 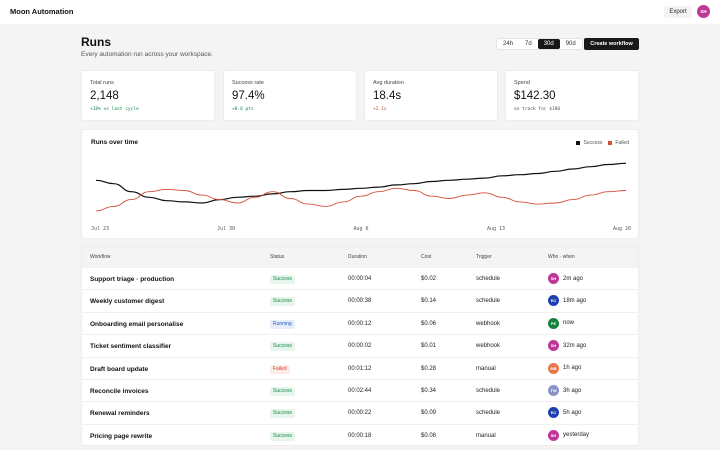 What do you see at coordinates (569, 323) in the screenshot?
I see `time-ago: now` at bounding box center [569, 323].